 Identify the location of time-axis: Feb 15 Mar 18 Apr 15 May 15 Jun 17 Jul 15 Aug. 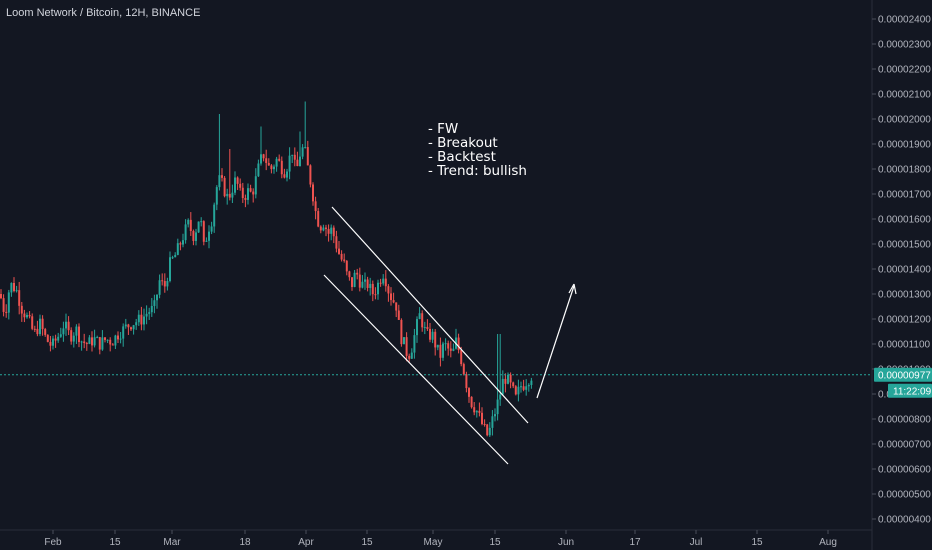
(440, 539).